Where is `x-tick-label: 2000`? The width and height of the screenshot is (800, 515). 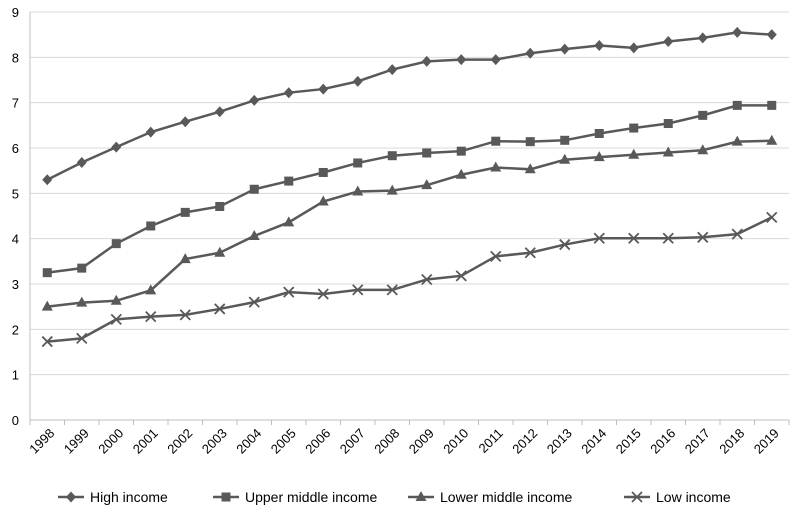
x-tick-label: 2000 is located at coordinates (110, 441).